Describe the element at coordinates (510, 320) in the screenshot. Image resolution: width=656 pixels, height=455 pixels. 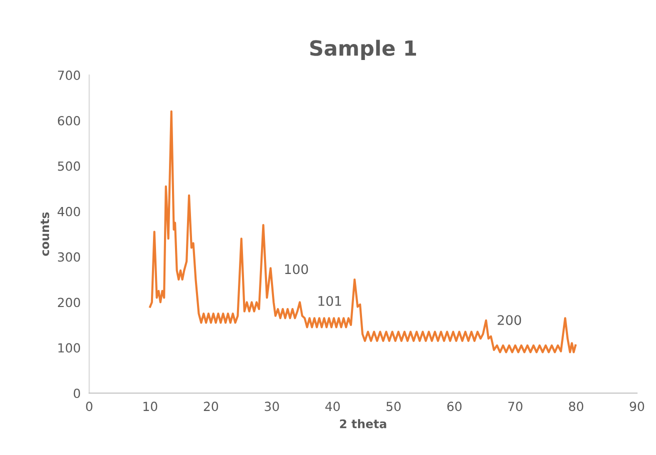
I see `annotation: 200` at that location.